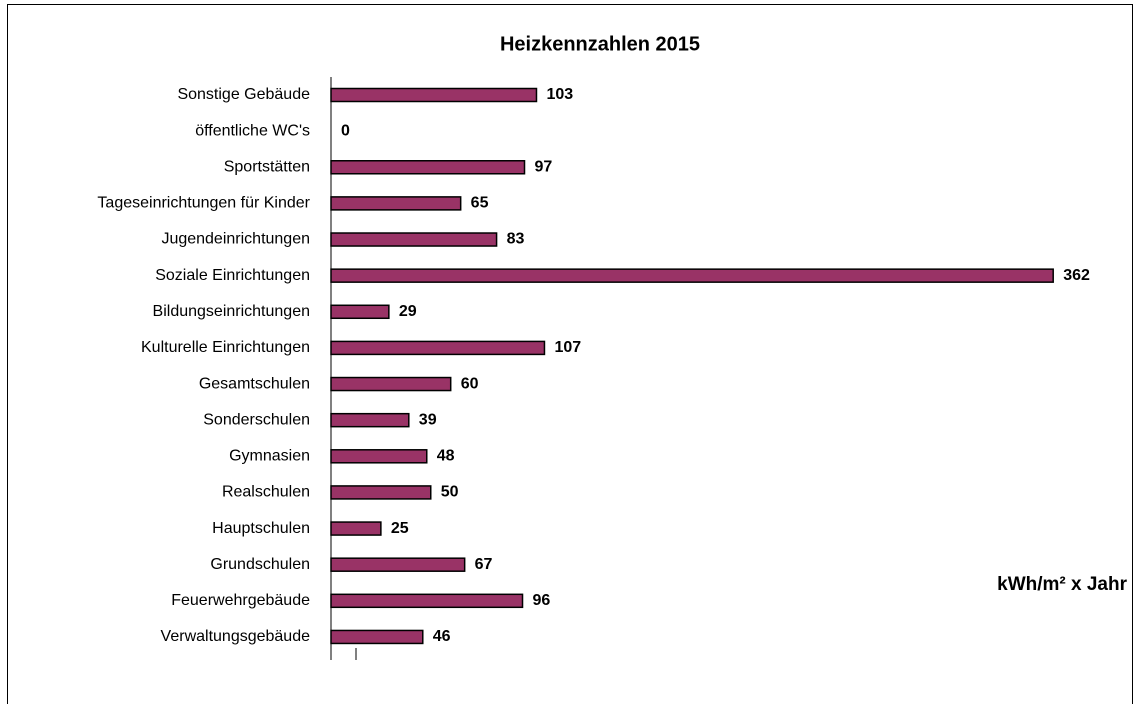 The height and width of the screenshot is (704, 1141). What do you see at coordinates (442, 636) in the screenshot?
I see `value-label: 46` at bounding box center [442, 636].